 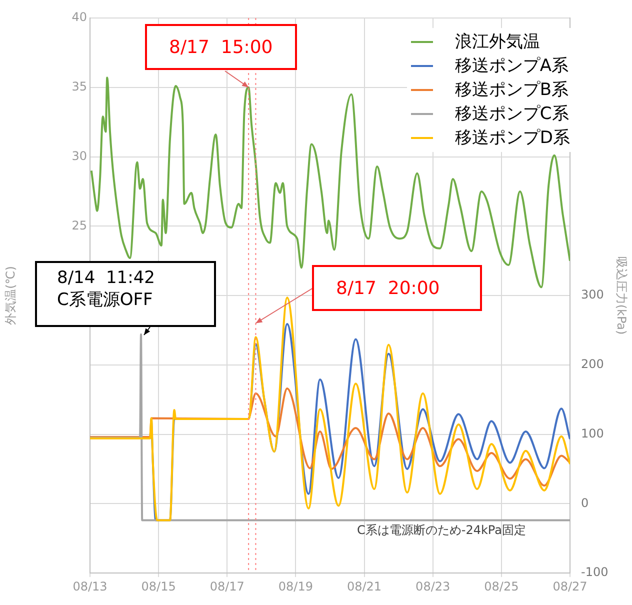 What do you see at coordinates (512, 138) in the screenshot?
I see `legend-label: 移送ポンプD系` at bounding box center [512, 138].